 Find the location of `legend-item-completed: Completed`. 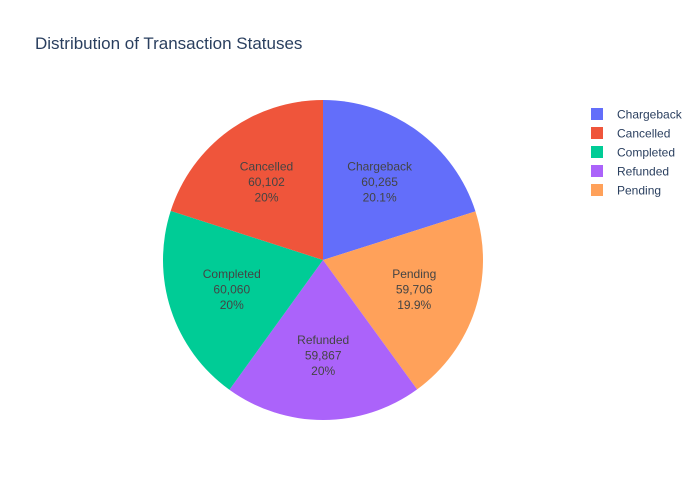

legend-item-completed: Completed is located at coordinates (633, 153).